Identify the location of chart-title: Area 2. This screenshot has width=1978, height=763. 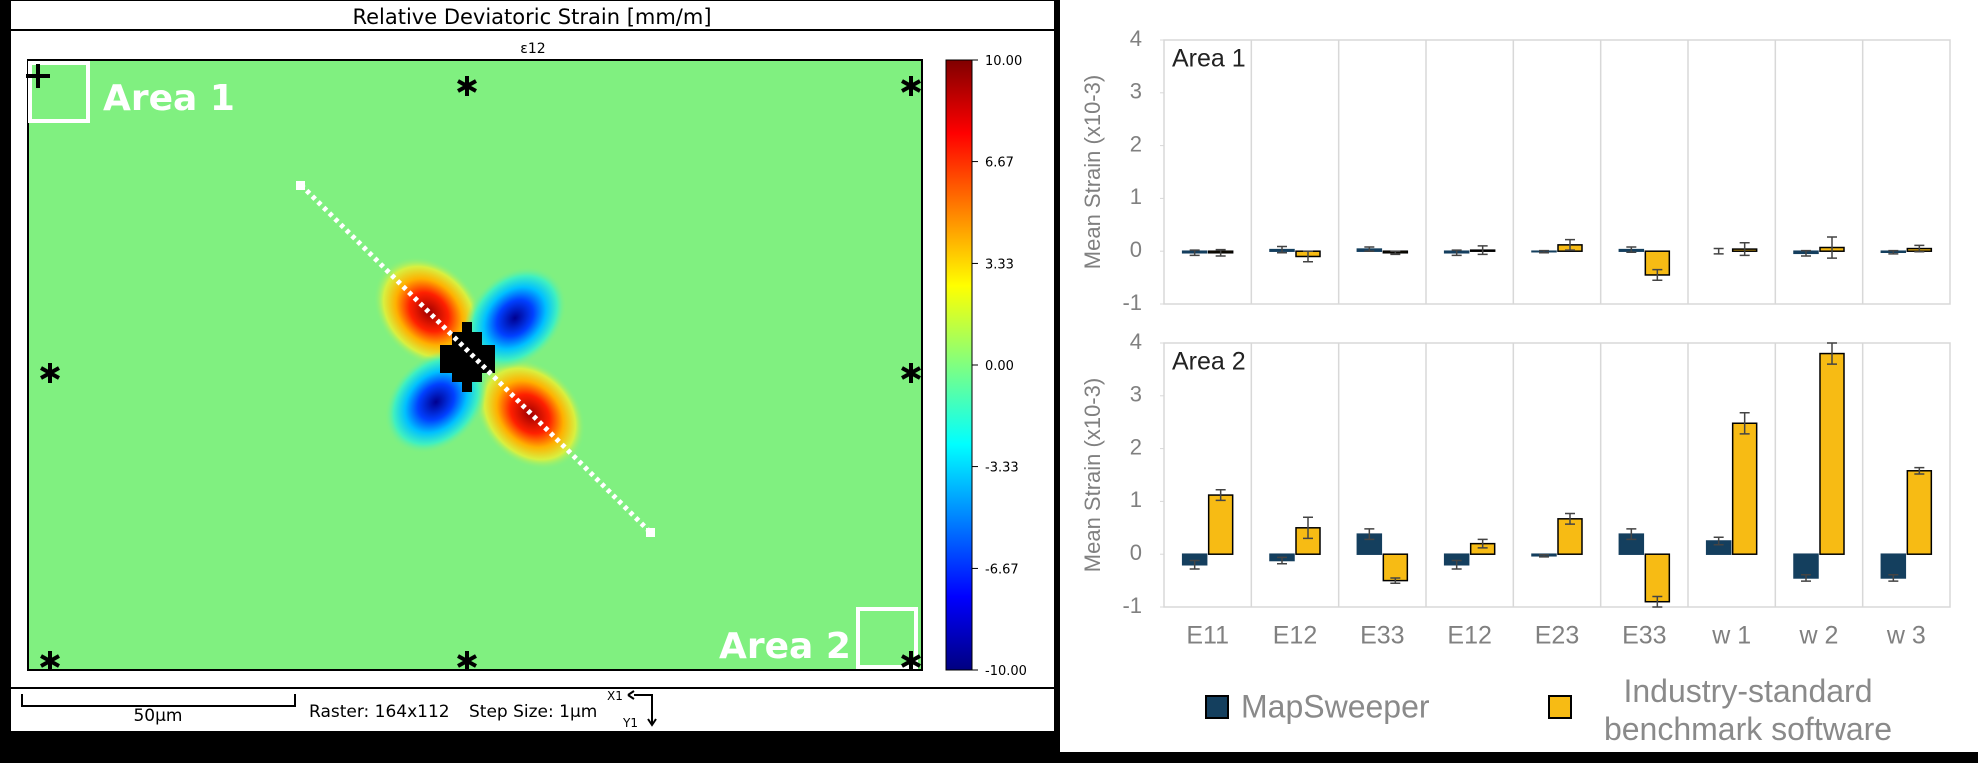
(1209, 362).